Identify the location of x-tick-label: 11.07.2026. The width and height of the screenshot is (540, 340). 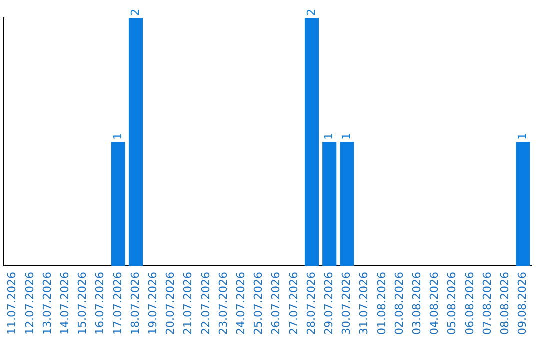
(12, 304).